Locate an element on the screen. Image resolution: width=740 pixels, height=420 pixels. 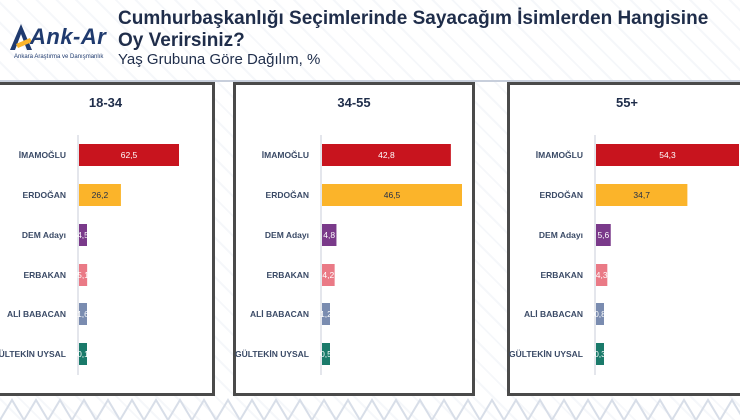
value-label-i-mamoglu: 54,3 is located at coordinates (667, 155).